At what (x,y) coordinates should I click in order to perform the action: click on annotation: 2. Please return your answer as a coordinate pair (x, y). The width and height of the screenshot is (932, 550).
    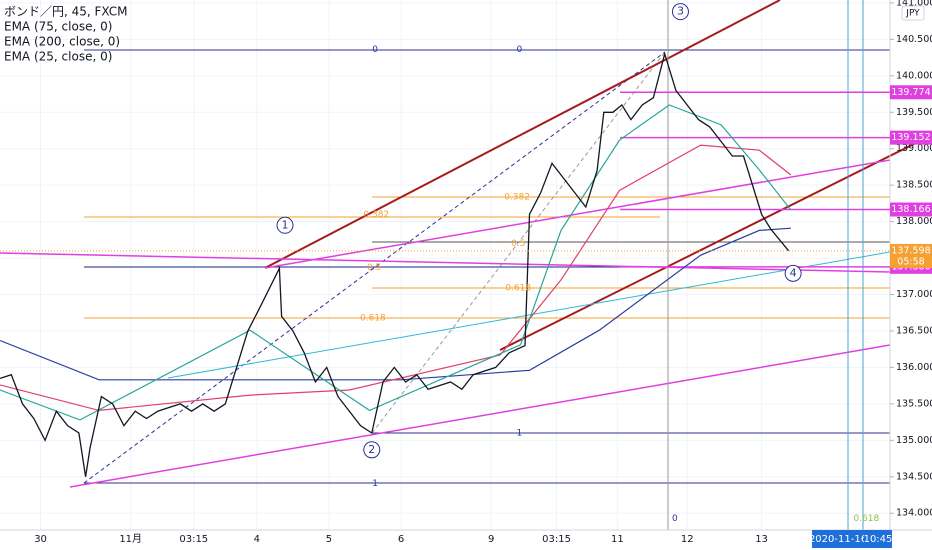
    Looking at the image, I should click on (371, 449).